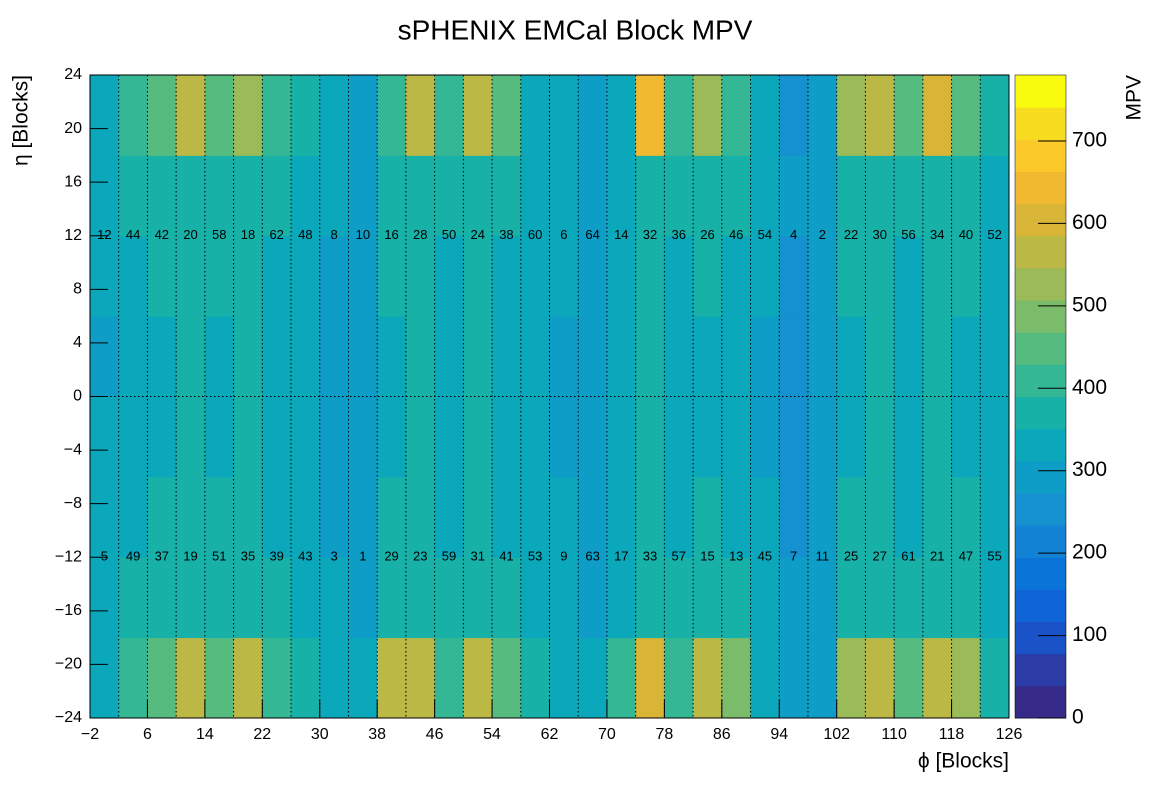  Describe the element at coordinates (420, 234) in the screenshot. I see `sector-label: 28` at that location.